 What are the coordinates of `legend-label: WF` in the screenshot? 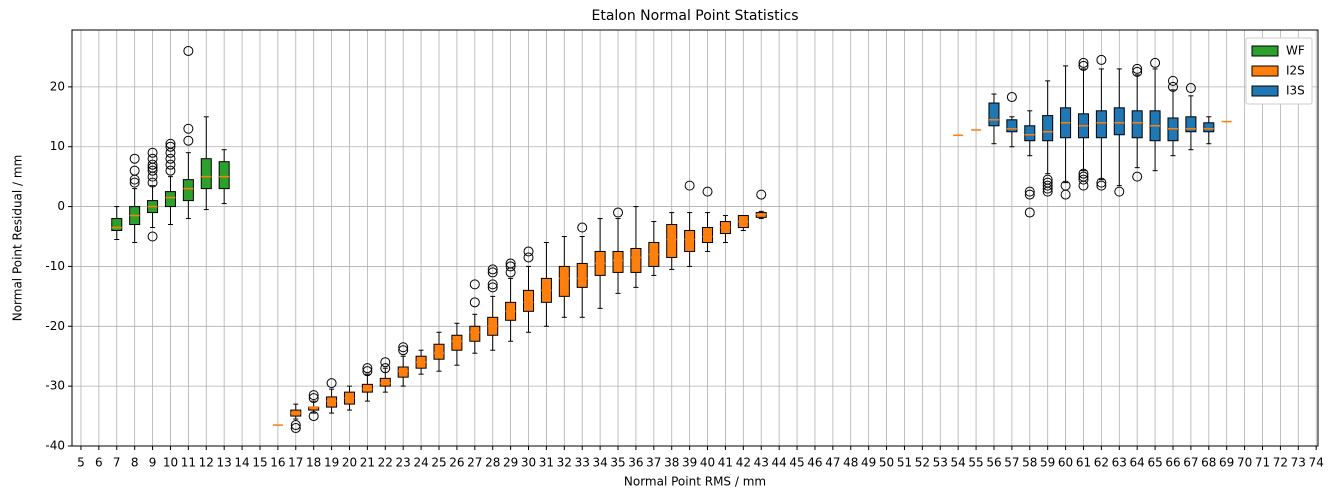 It's located at (1295, 51).